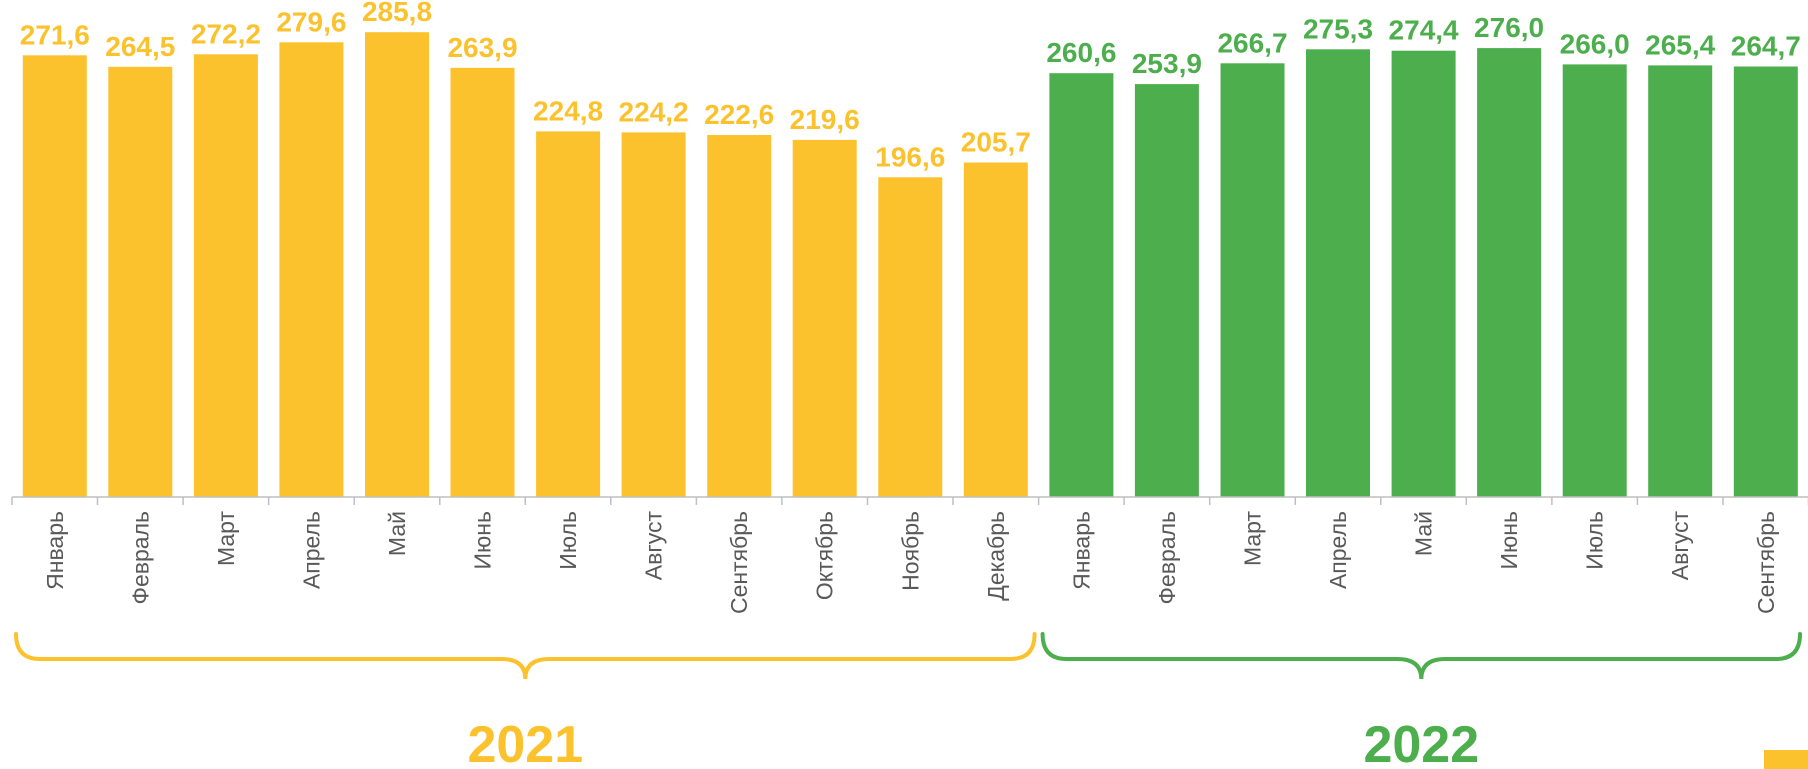  What do you see at coordinates (1424, 30) in the screenshot?
I see `value-label: 274,4` at bounding box center [1424, 30].